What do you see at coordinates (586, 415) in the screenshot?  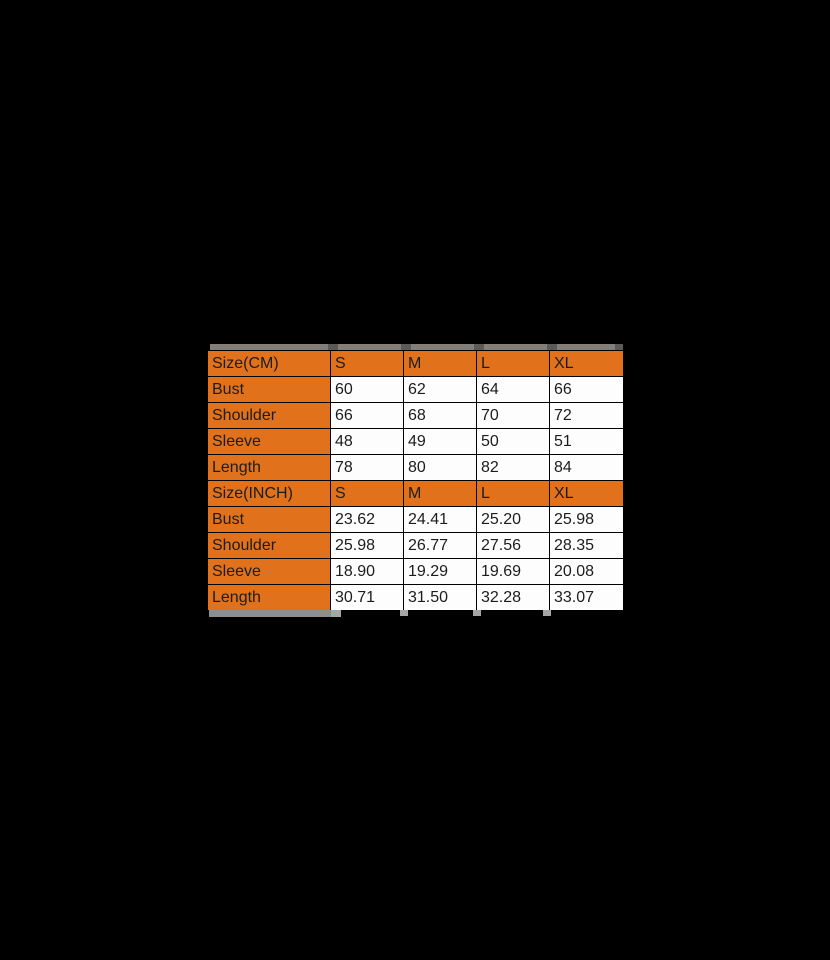 I see `value-cell: 72` at bounding box center [586, 415].